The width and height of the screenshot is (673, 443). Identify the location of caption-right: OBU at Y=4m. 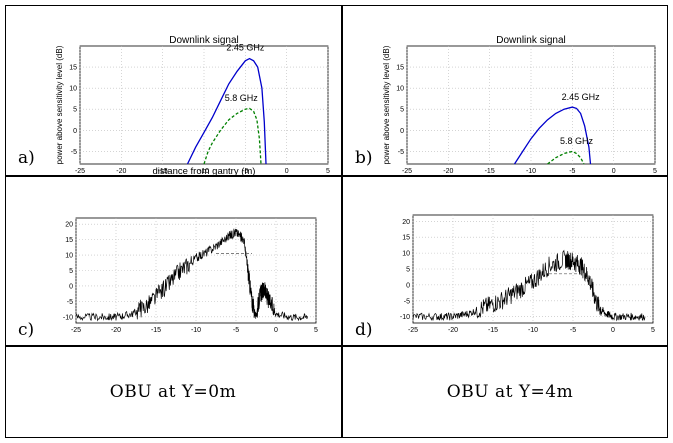
(510, 392).